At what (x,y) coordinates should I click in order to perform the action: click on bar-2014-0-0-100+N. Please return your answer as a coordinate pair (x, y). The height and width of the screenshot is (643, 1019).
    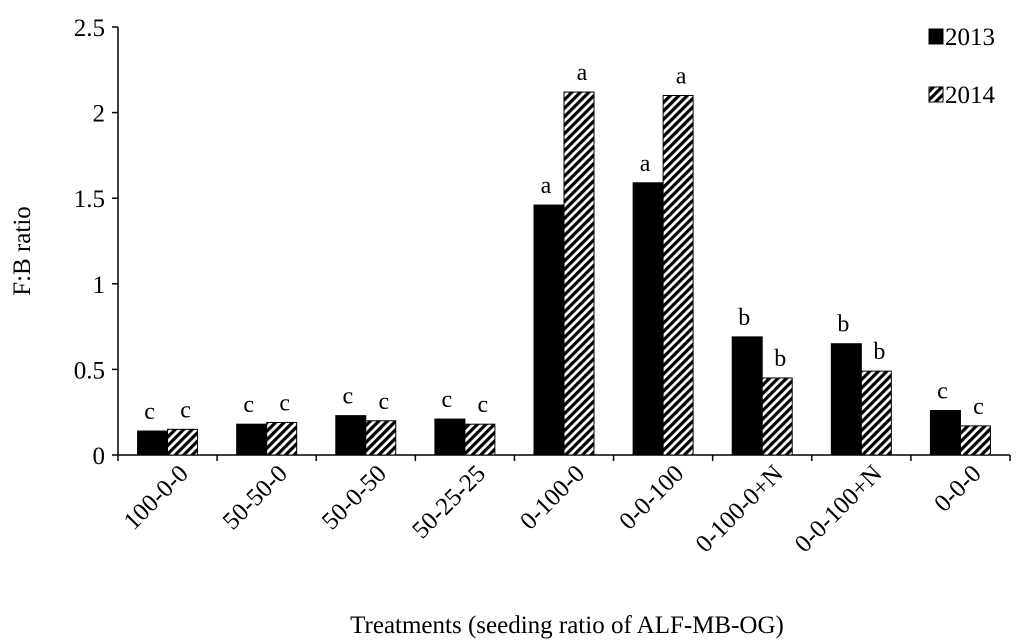
    Looking at the image, I should click on (876, 413).